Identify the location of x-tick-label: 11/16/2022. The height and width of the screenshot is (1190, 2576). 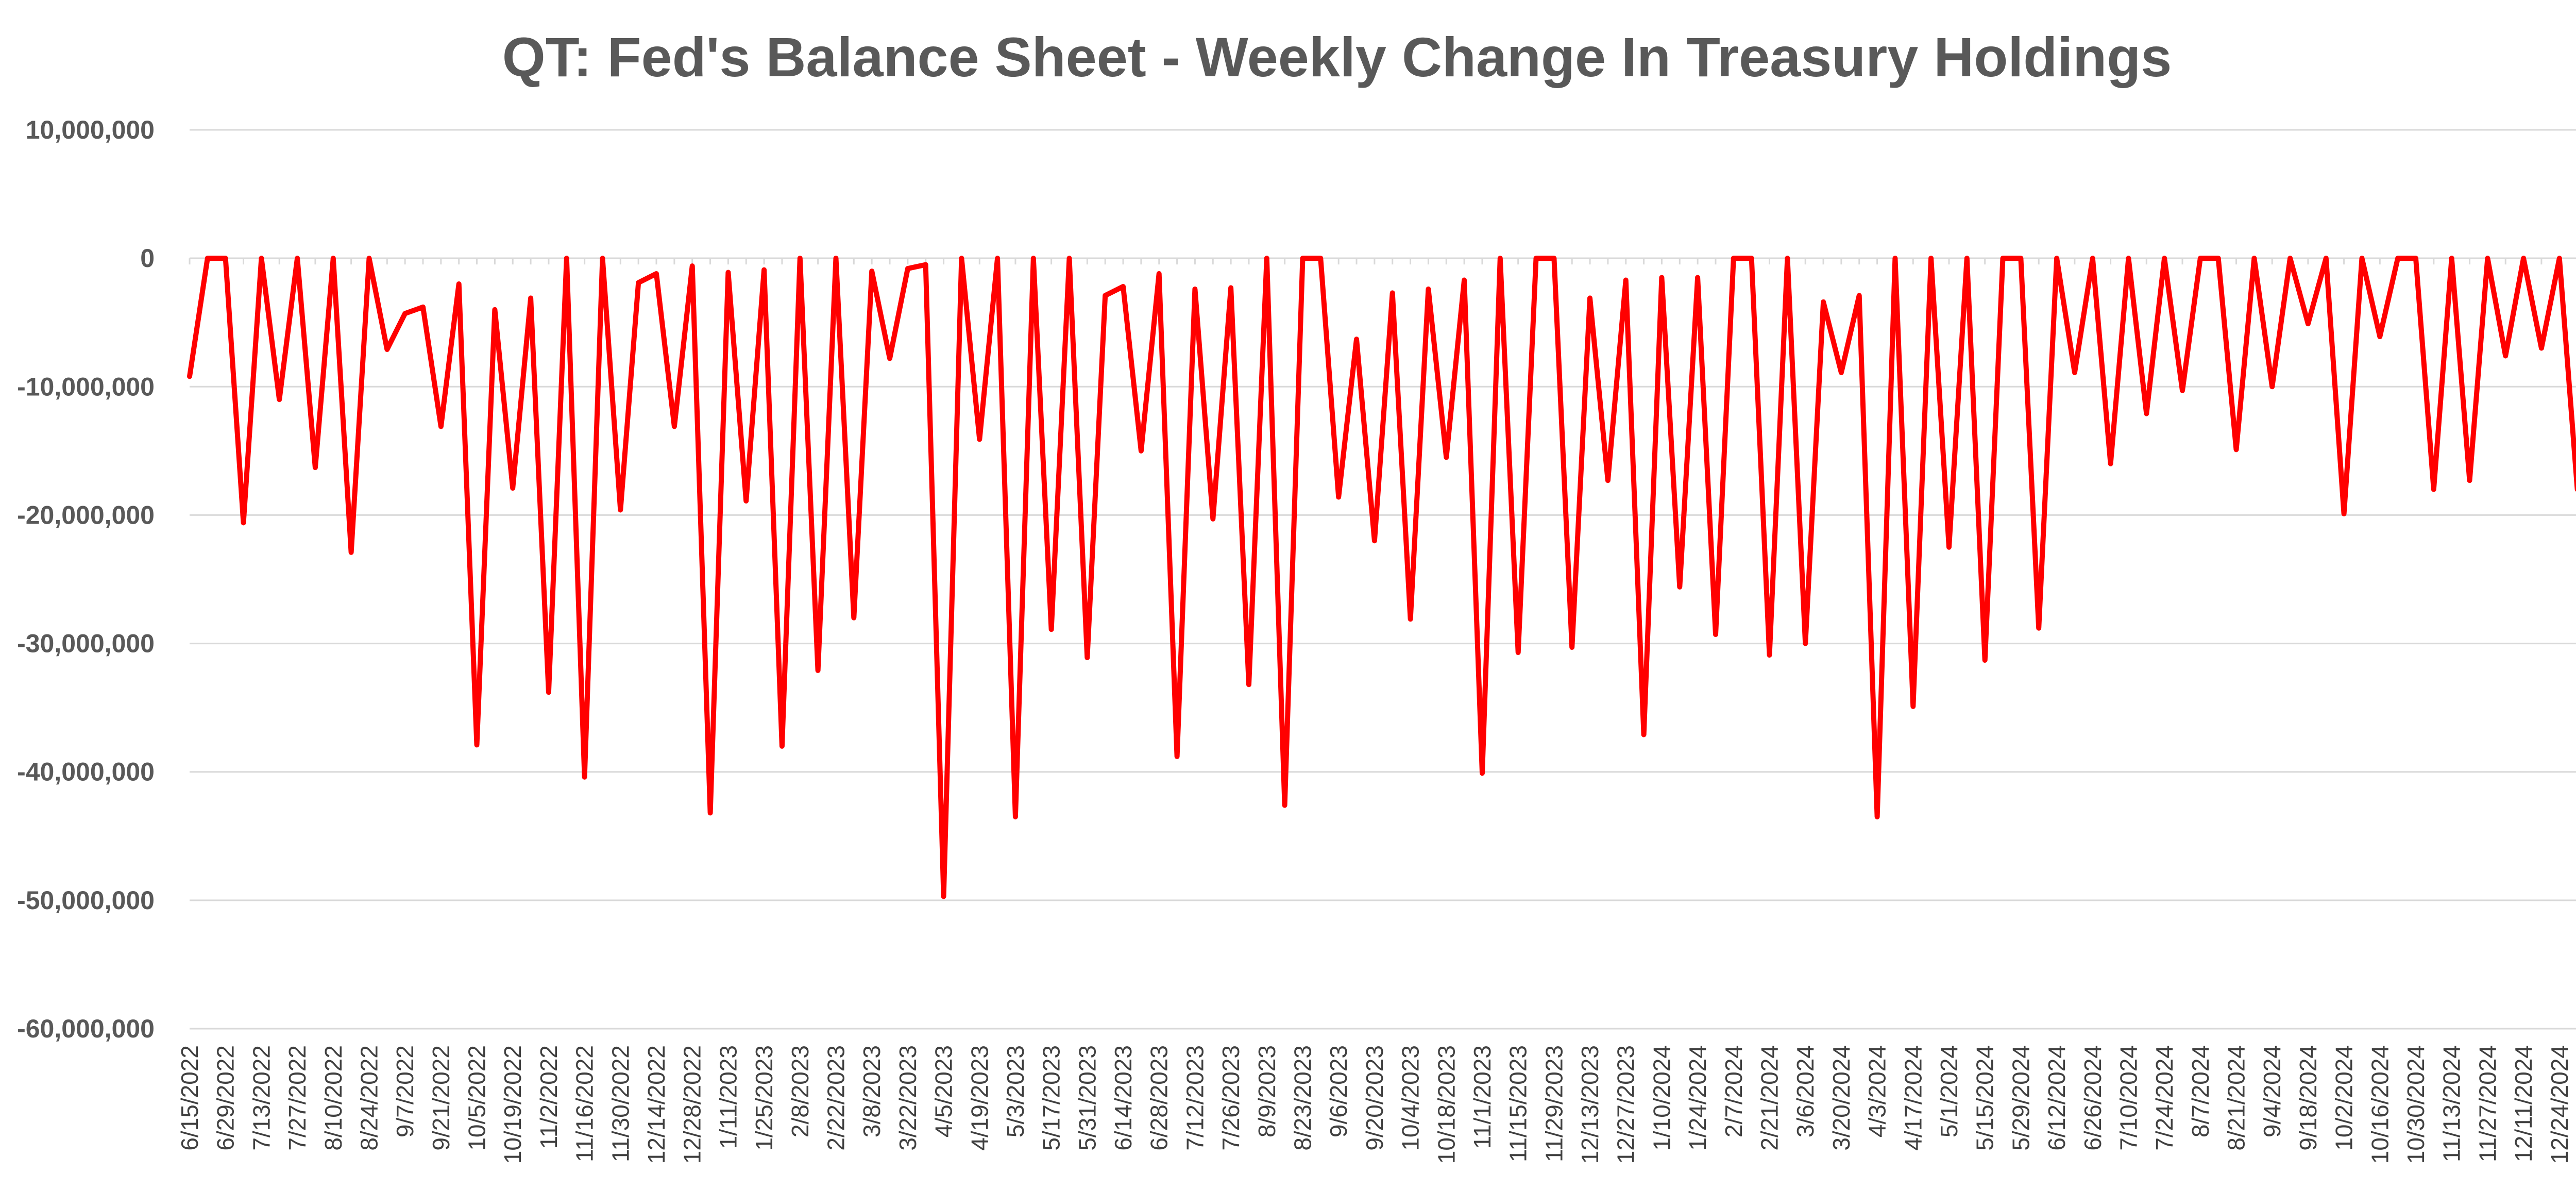
(584, 1103).